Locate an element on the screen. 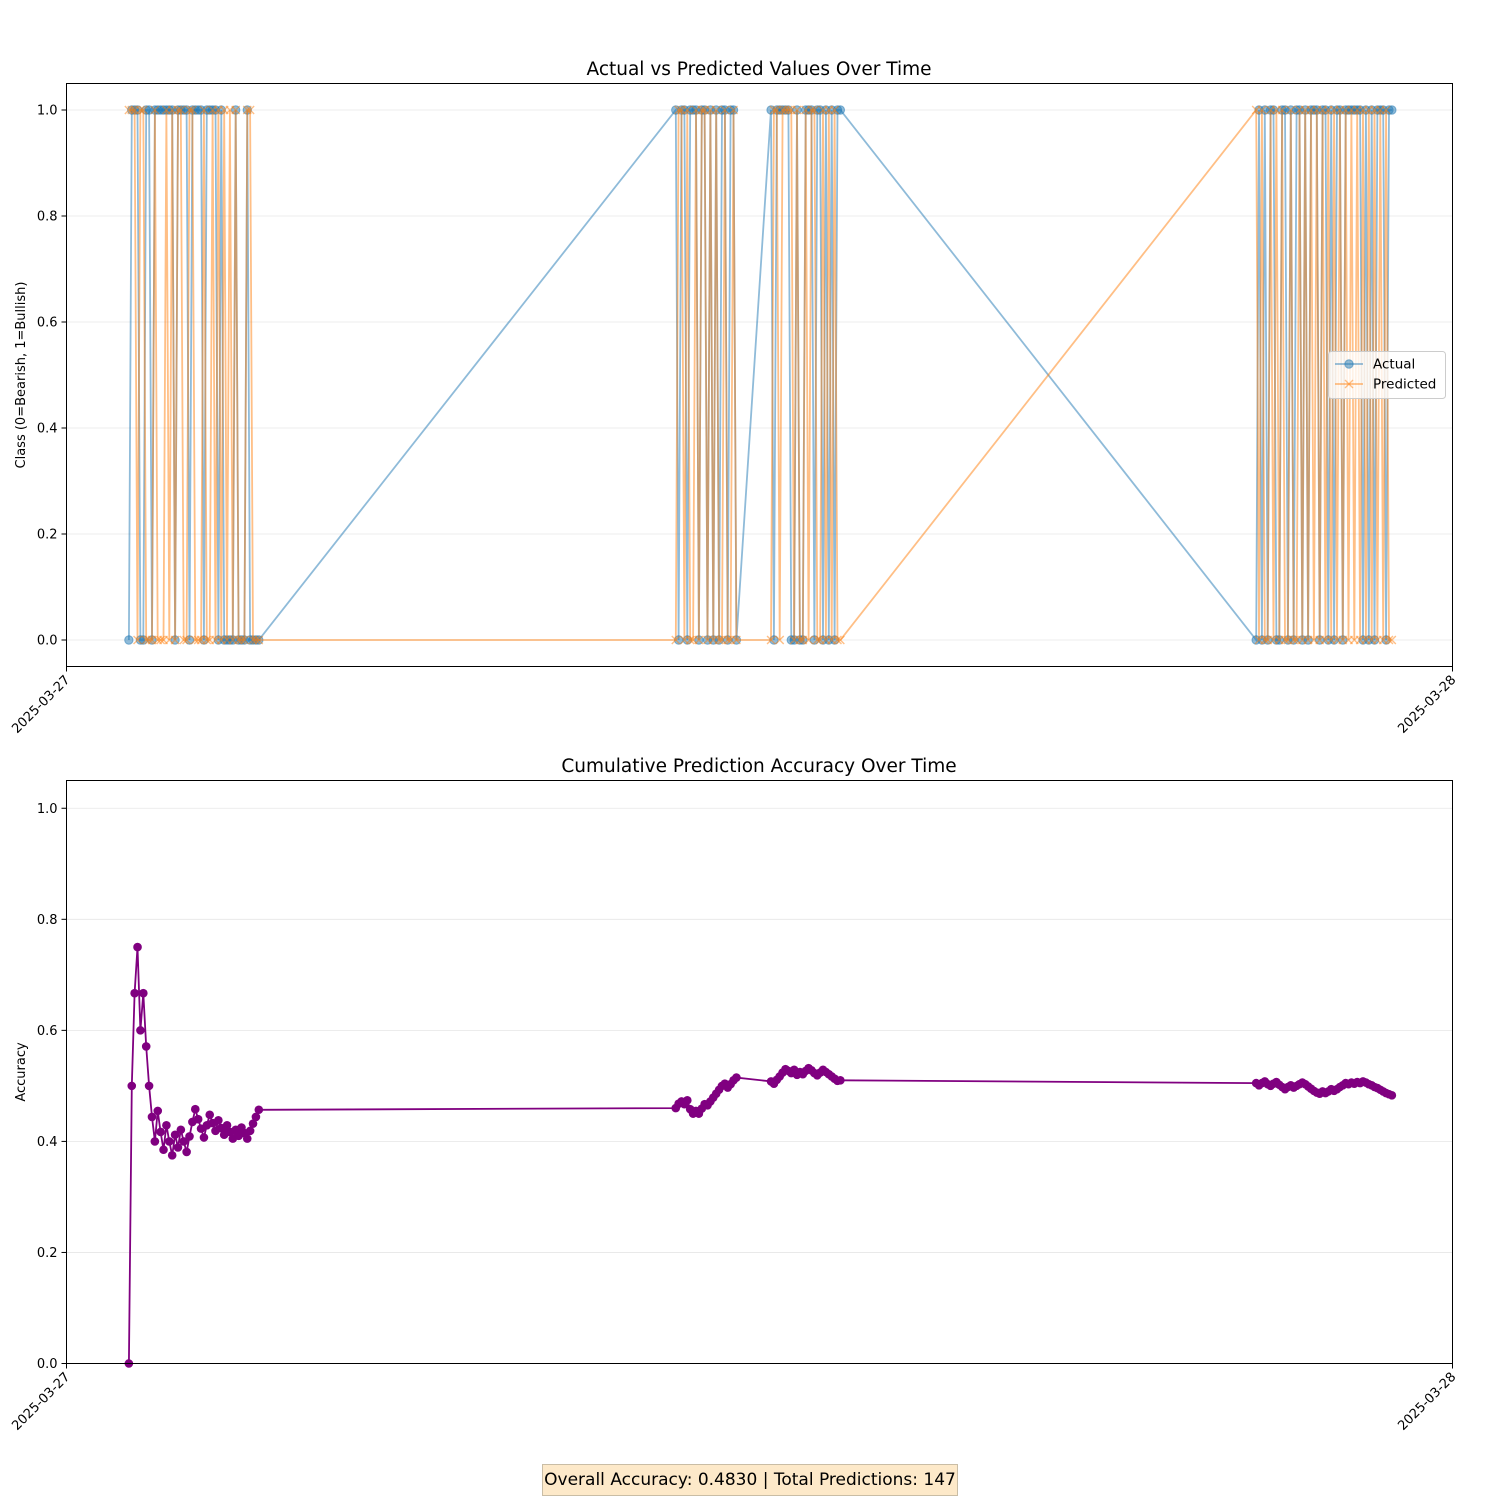 The width and height of the screenshot is (1500, 1500). chart2-y-axis-label: Accuracy is located at coordinates (21, 1072).